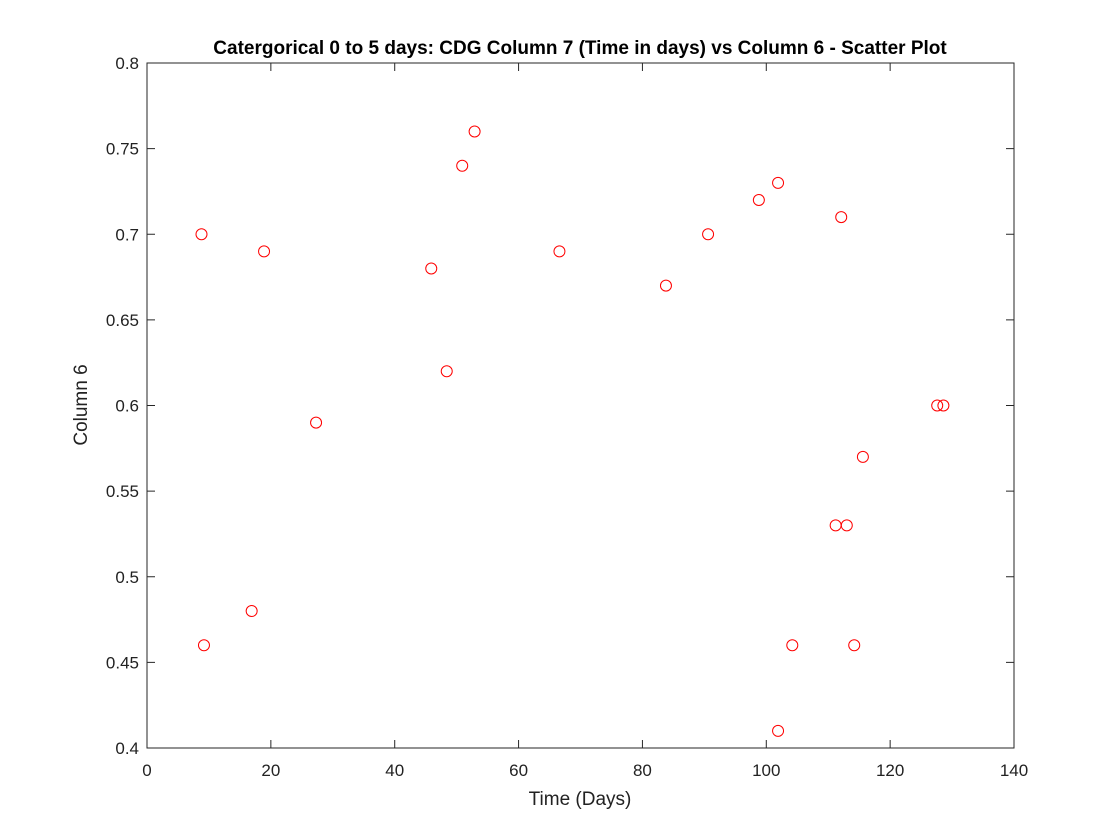 This screenshot has width=1120, height=840. What do you see at coordinates (127, 63) in the screenshot?
I see `y-tick-label: 0.8` at bounding box center [127, 63].